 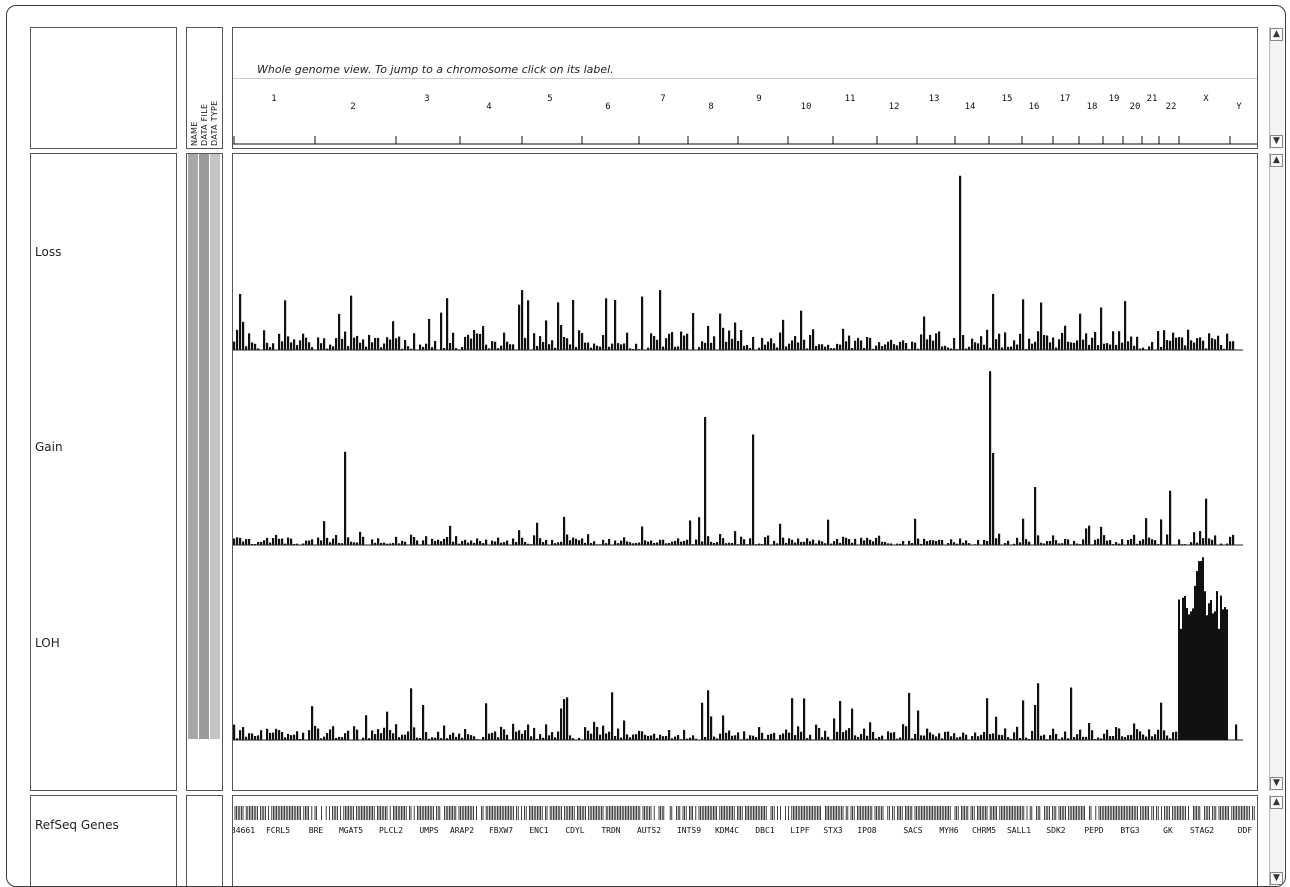 What do you see at coordinates (799, 830) in the screenshot?
I see `gene-label: LIPF` at bounding box center [799, 830].